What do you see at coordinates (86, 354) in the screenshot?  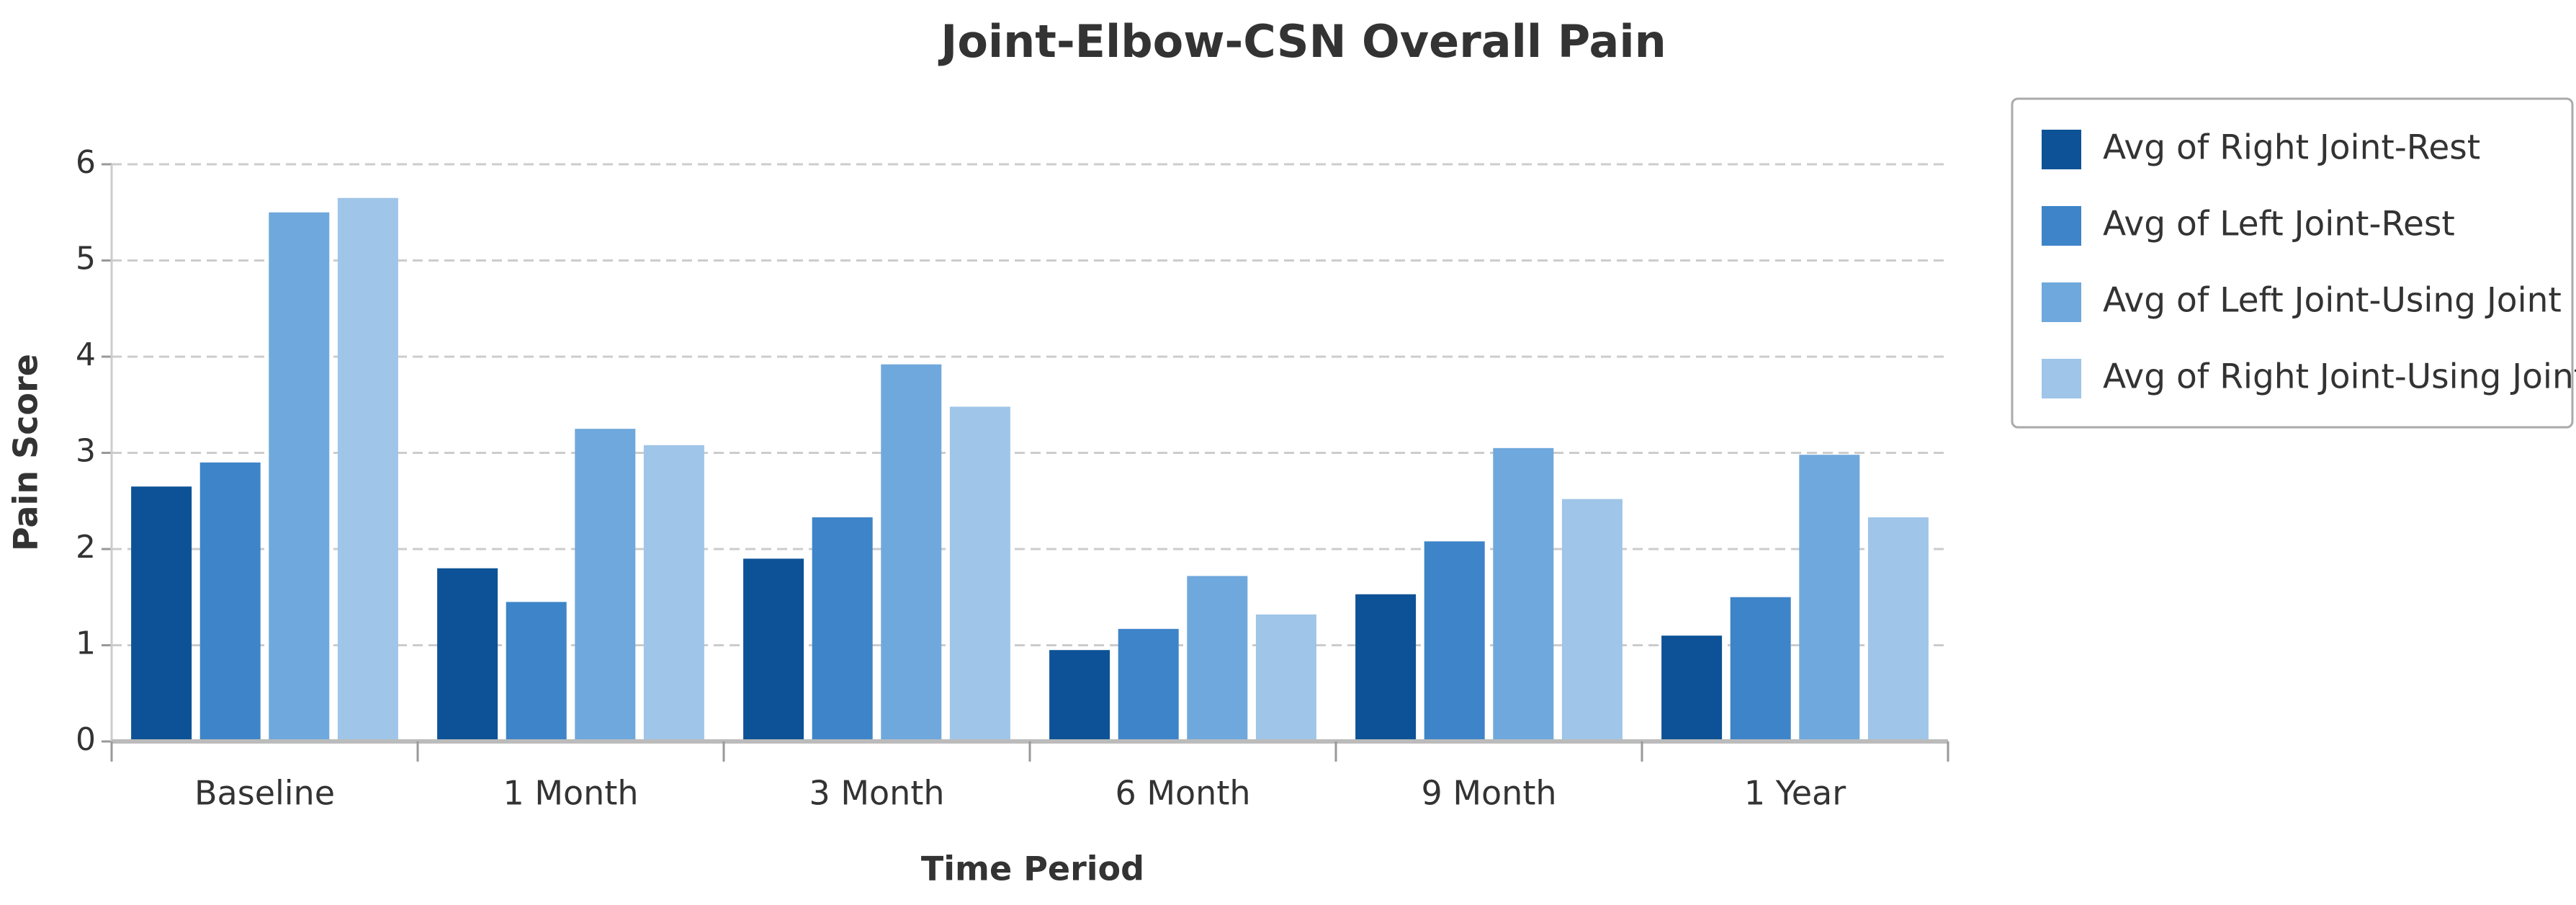 I see `y-tick-label: 4` at bounding box center [86, 354].